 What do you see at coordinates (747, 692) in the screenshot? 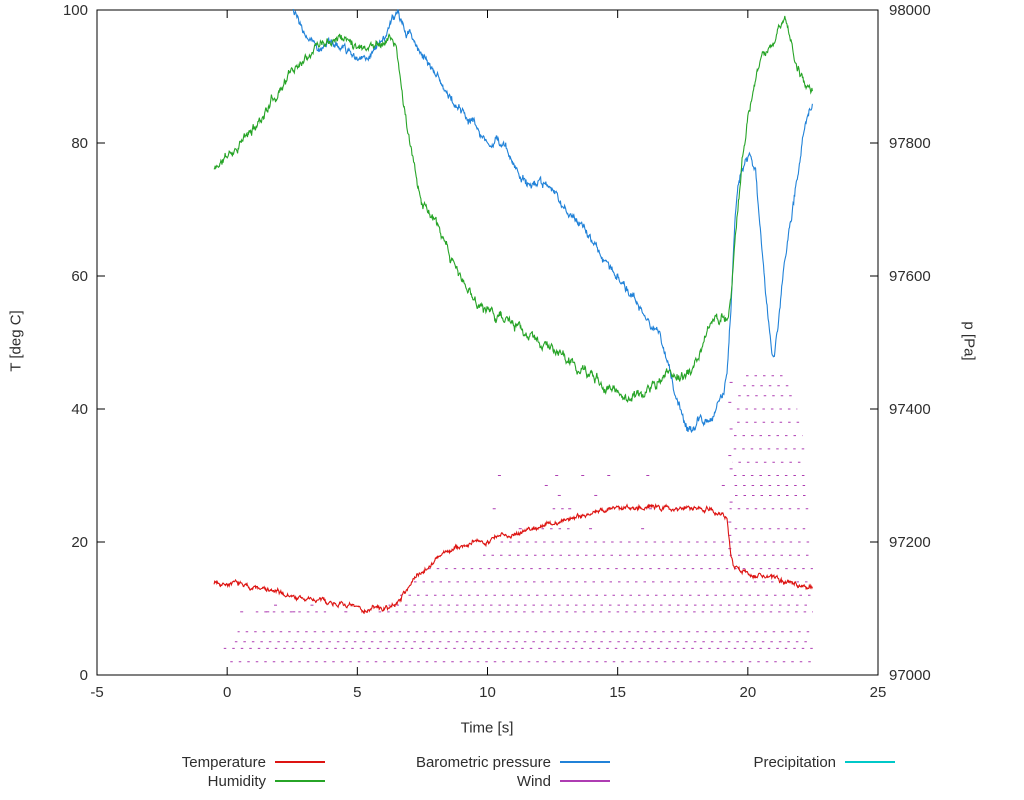
I see `x-tick-label: 20` at bounding box center [747, 692].